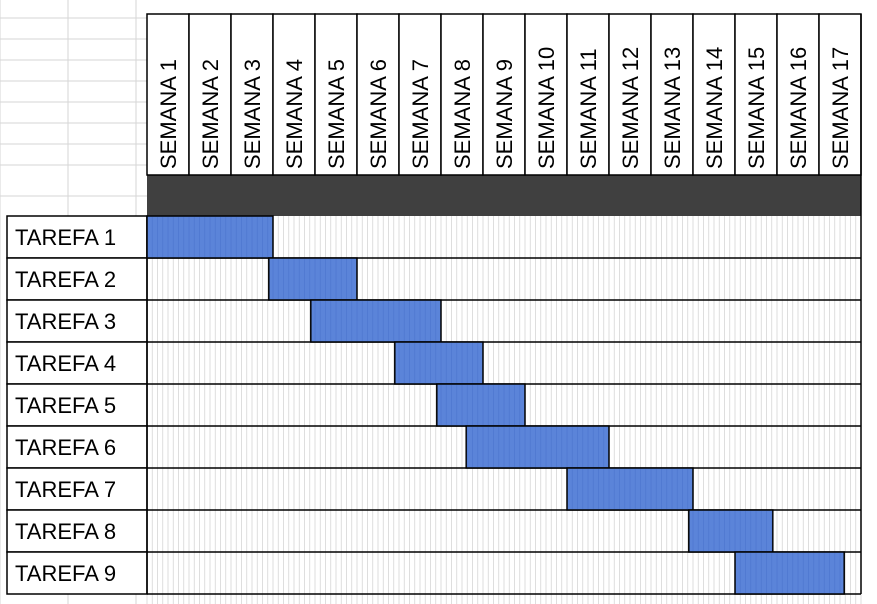  Describe the element at coordinates (252, 114) in the screenshot. I see `week-label: SEMANA 3` at that location.